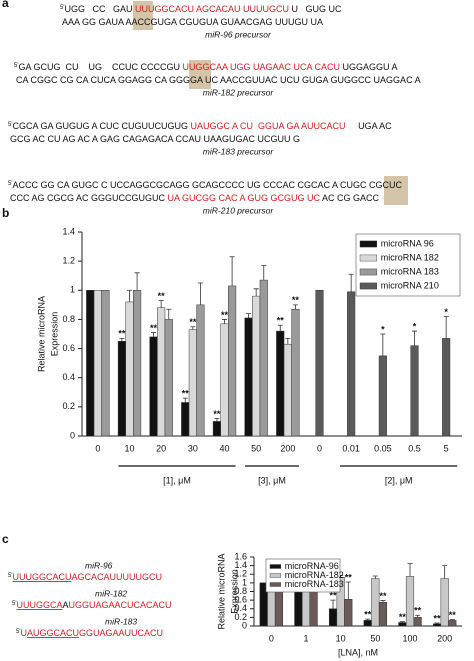 The image size is (474, 661). Describe the element at coordinates (358, 652) in the screenshot. I see `x-axis-label: [LNA], nM` at that location.